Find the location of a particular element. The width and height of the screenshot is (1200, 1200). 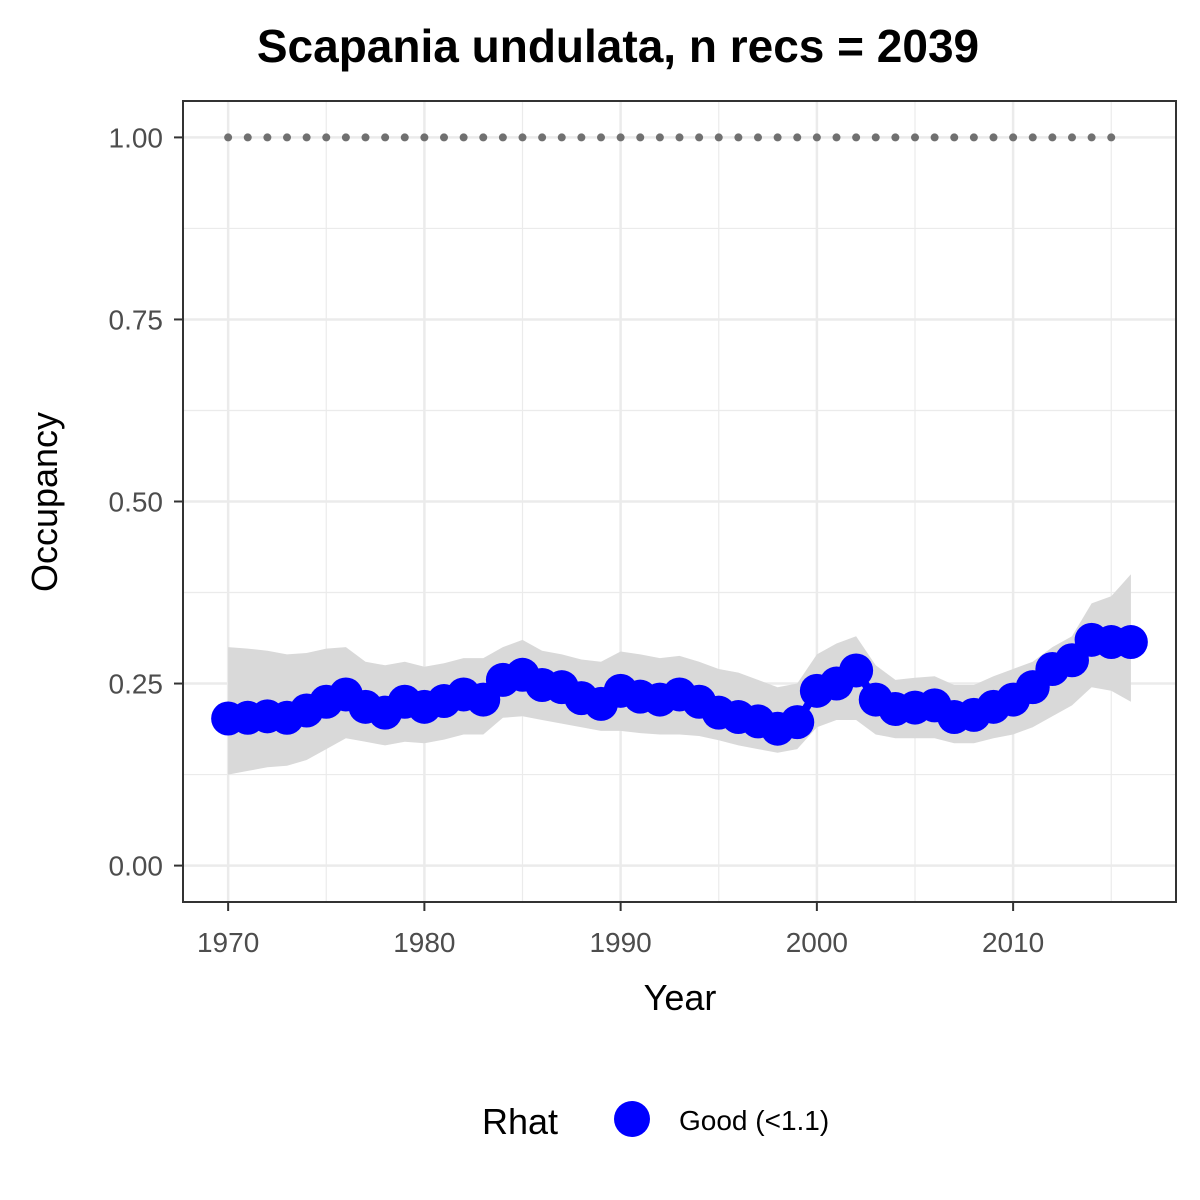

recording-years-dotted-line is located at coordinates (670, 137).